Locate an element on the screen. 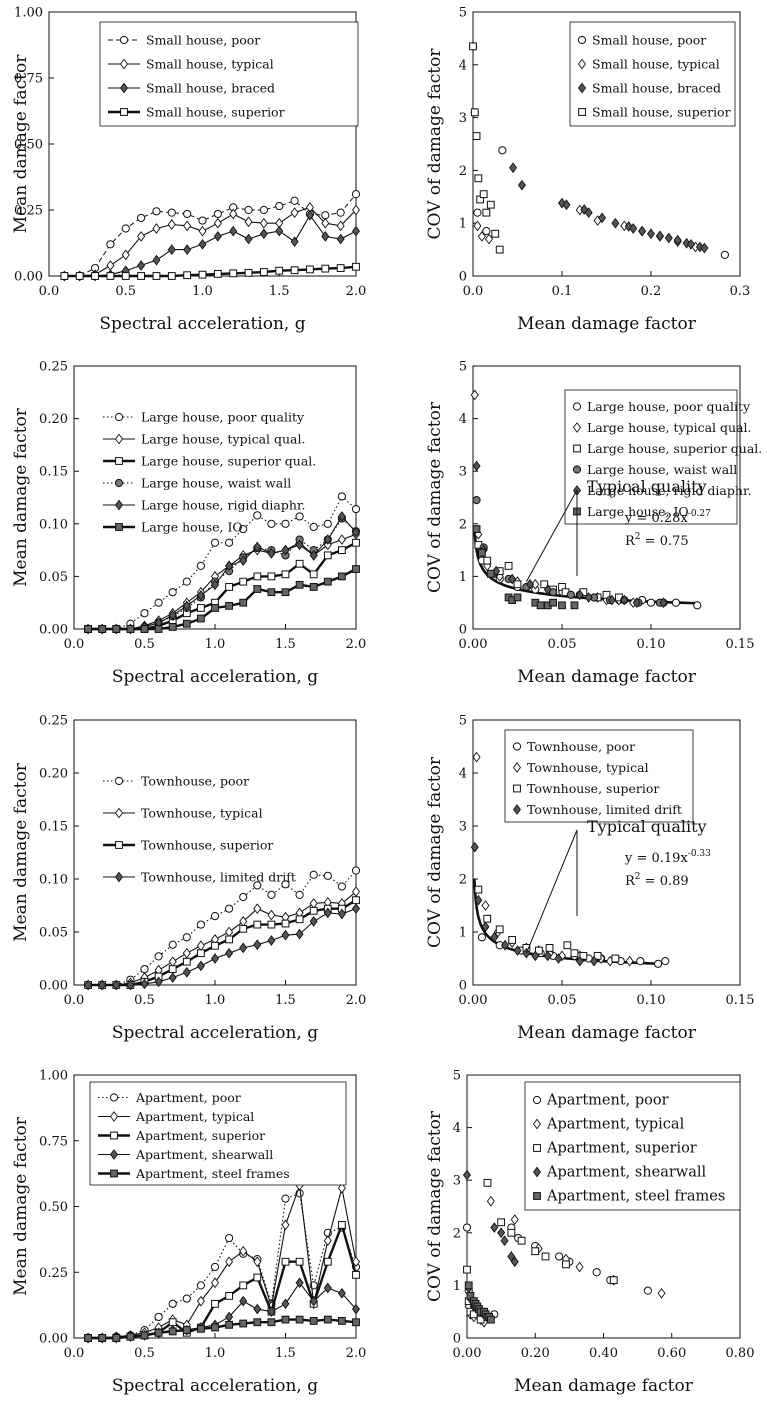  legend-item: Large house, poor quality is located at coordinates (661, 406).